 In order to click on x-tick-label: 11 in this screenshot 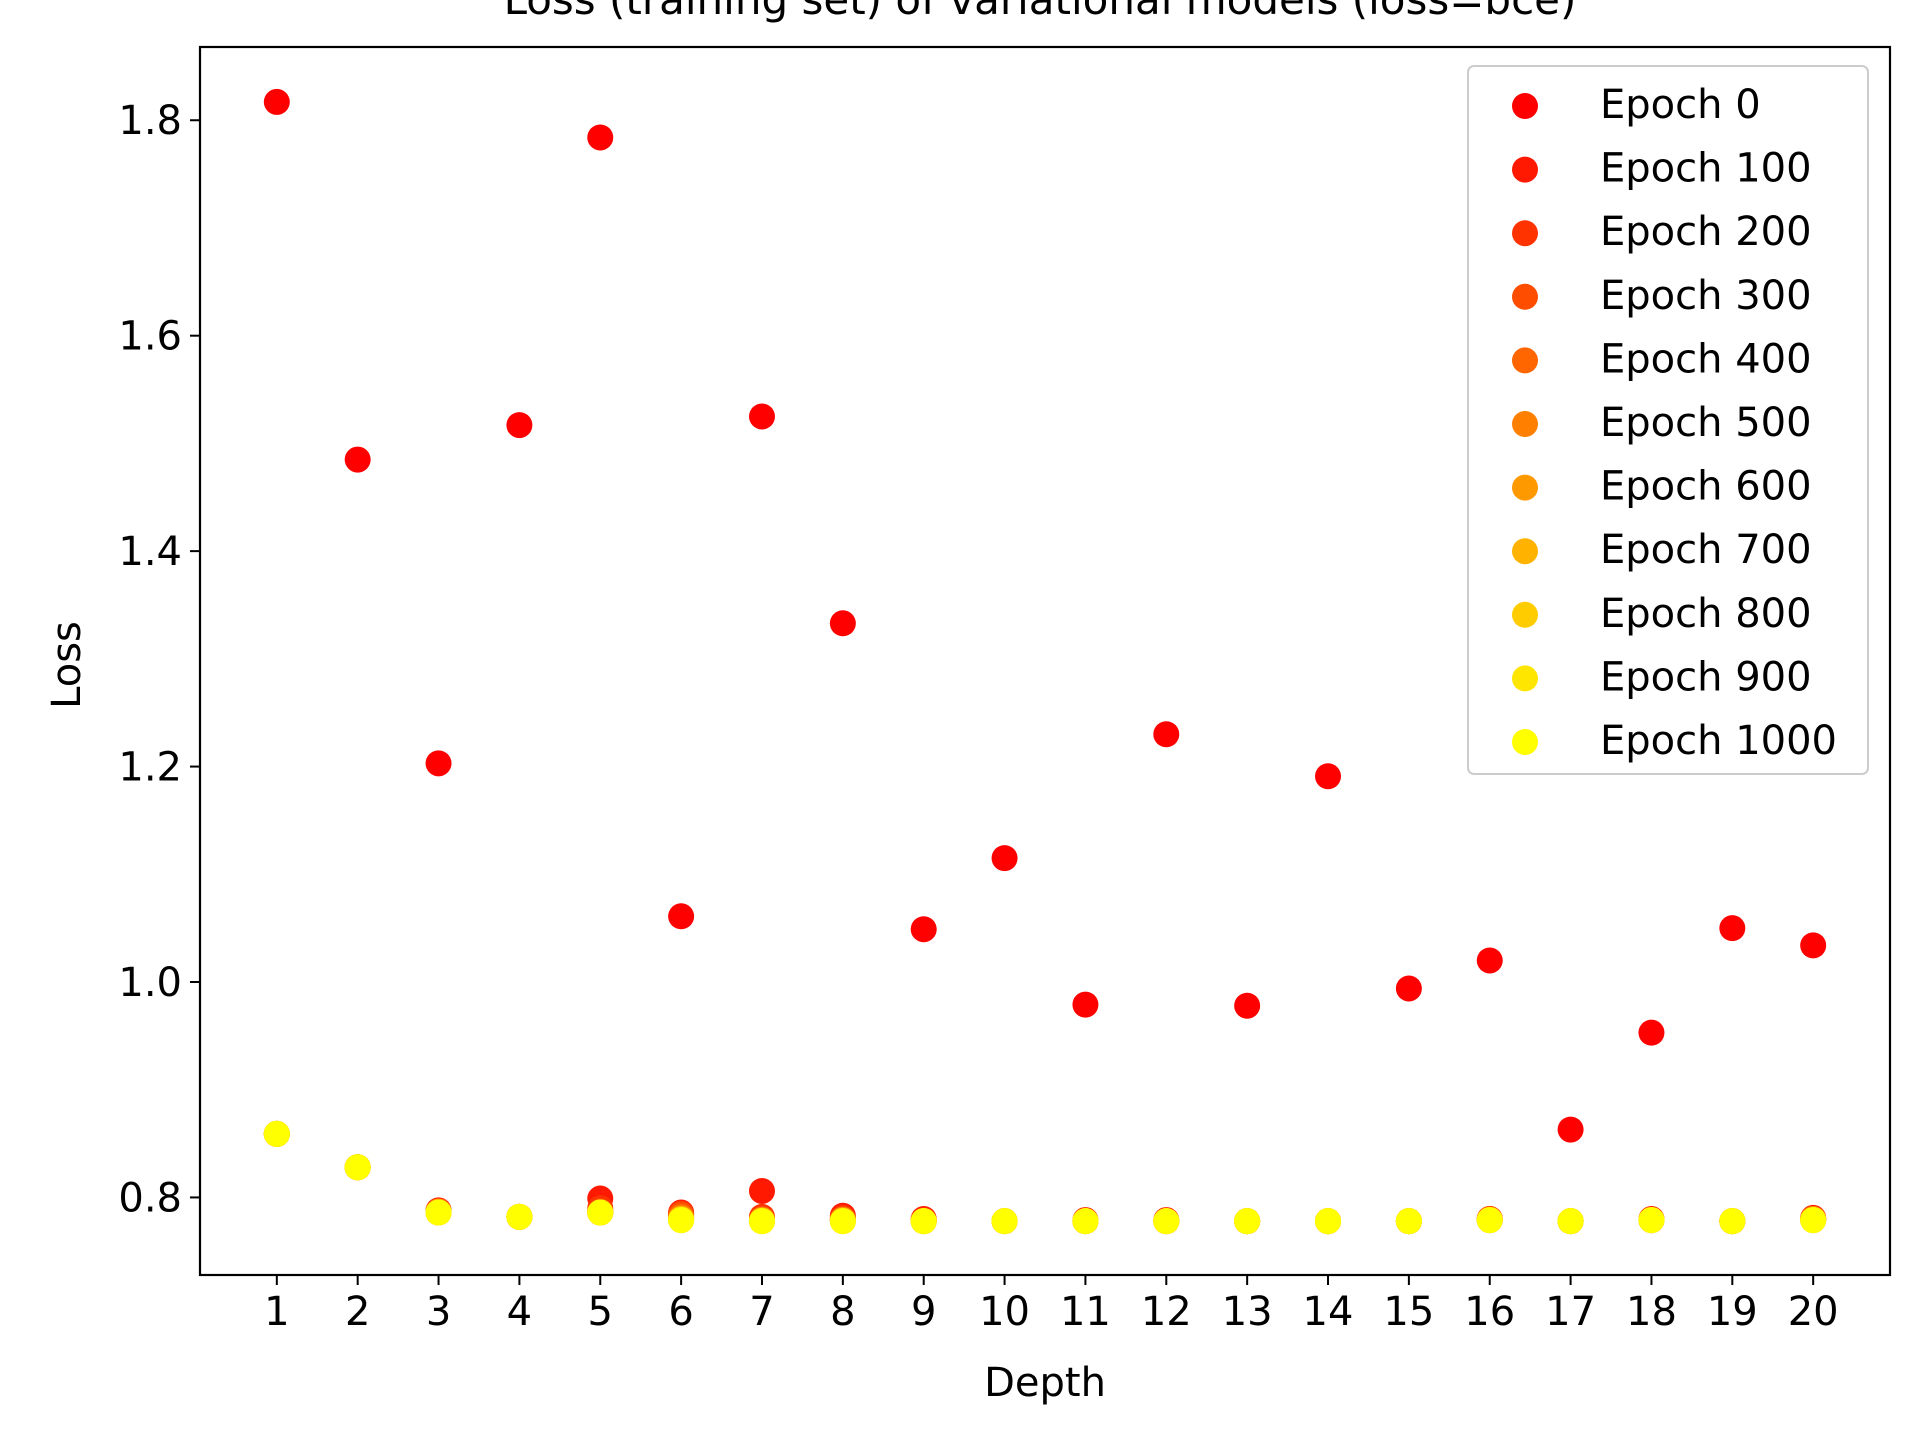, I will do `click(1085, 1312)`.